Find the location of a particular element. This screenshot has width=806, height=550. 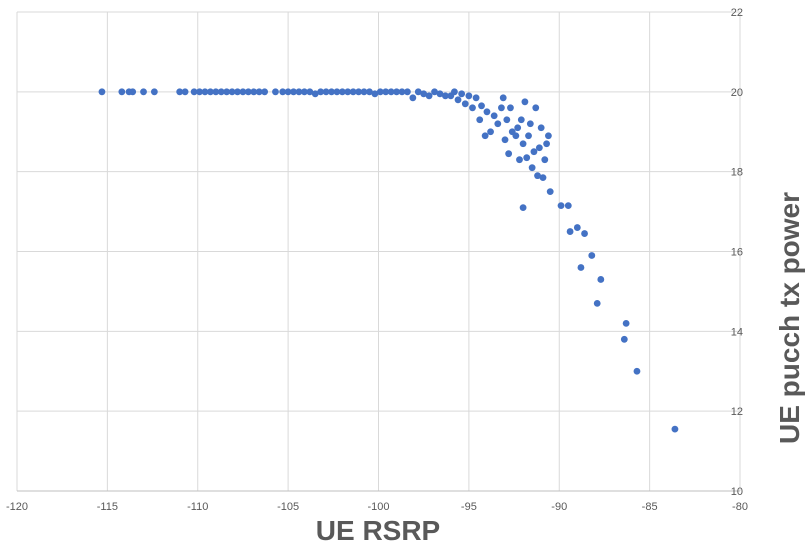

x-tick-label: -90 is located at coordinates (559, 507).